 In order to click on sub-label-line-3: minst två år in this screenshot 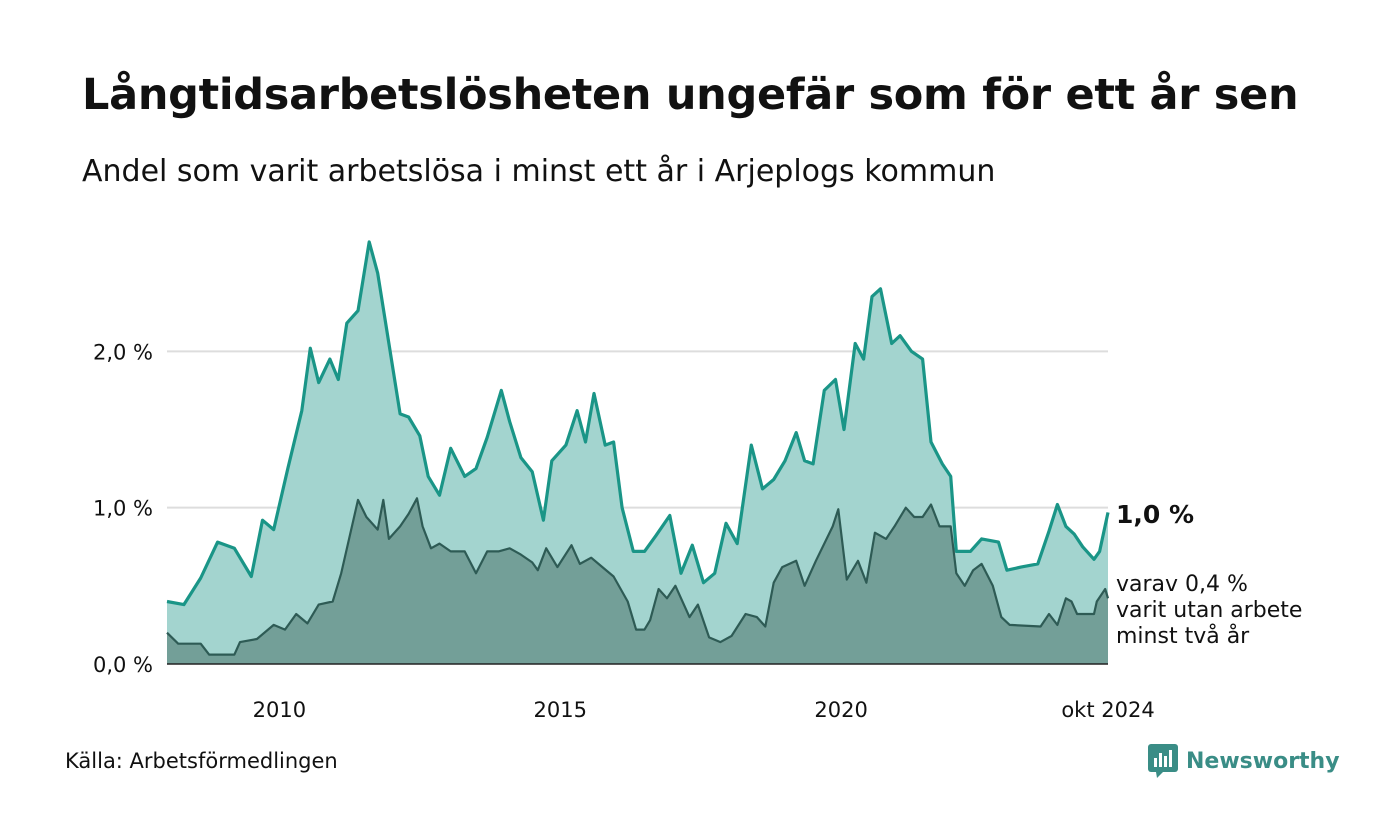, I will do `click(1183, 636)`.